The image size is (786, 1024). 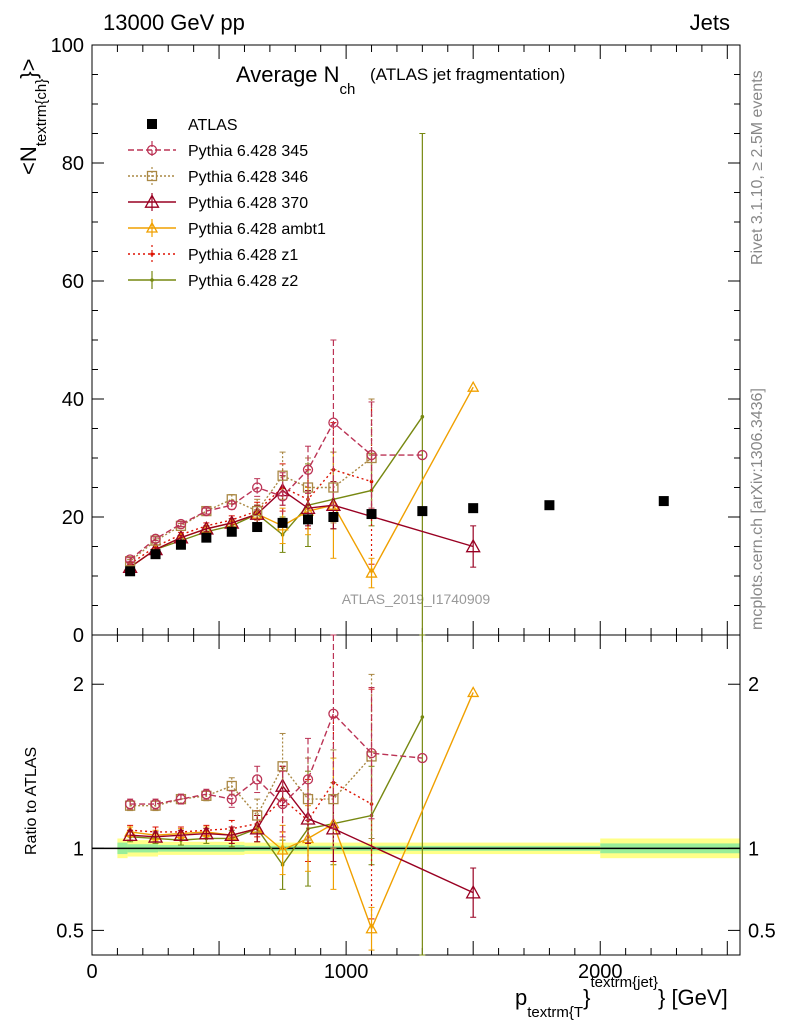 I want to click on y-tick-label-right: 0.5, so click(x=762, y=931).